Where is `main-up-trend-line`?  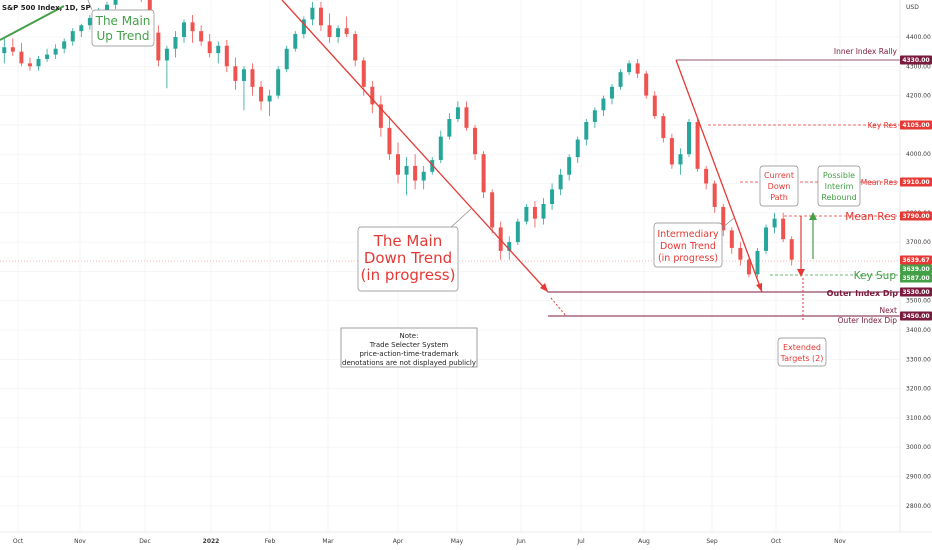
main-up-trend-line is located at coordinates (32, 23).